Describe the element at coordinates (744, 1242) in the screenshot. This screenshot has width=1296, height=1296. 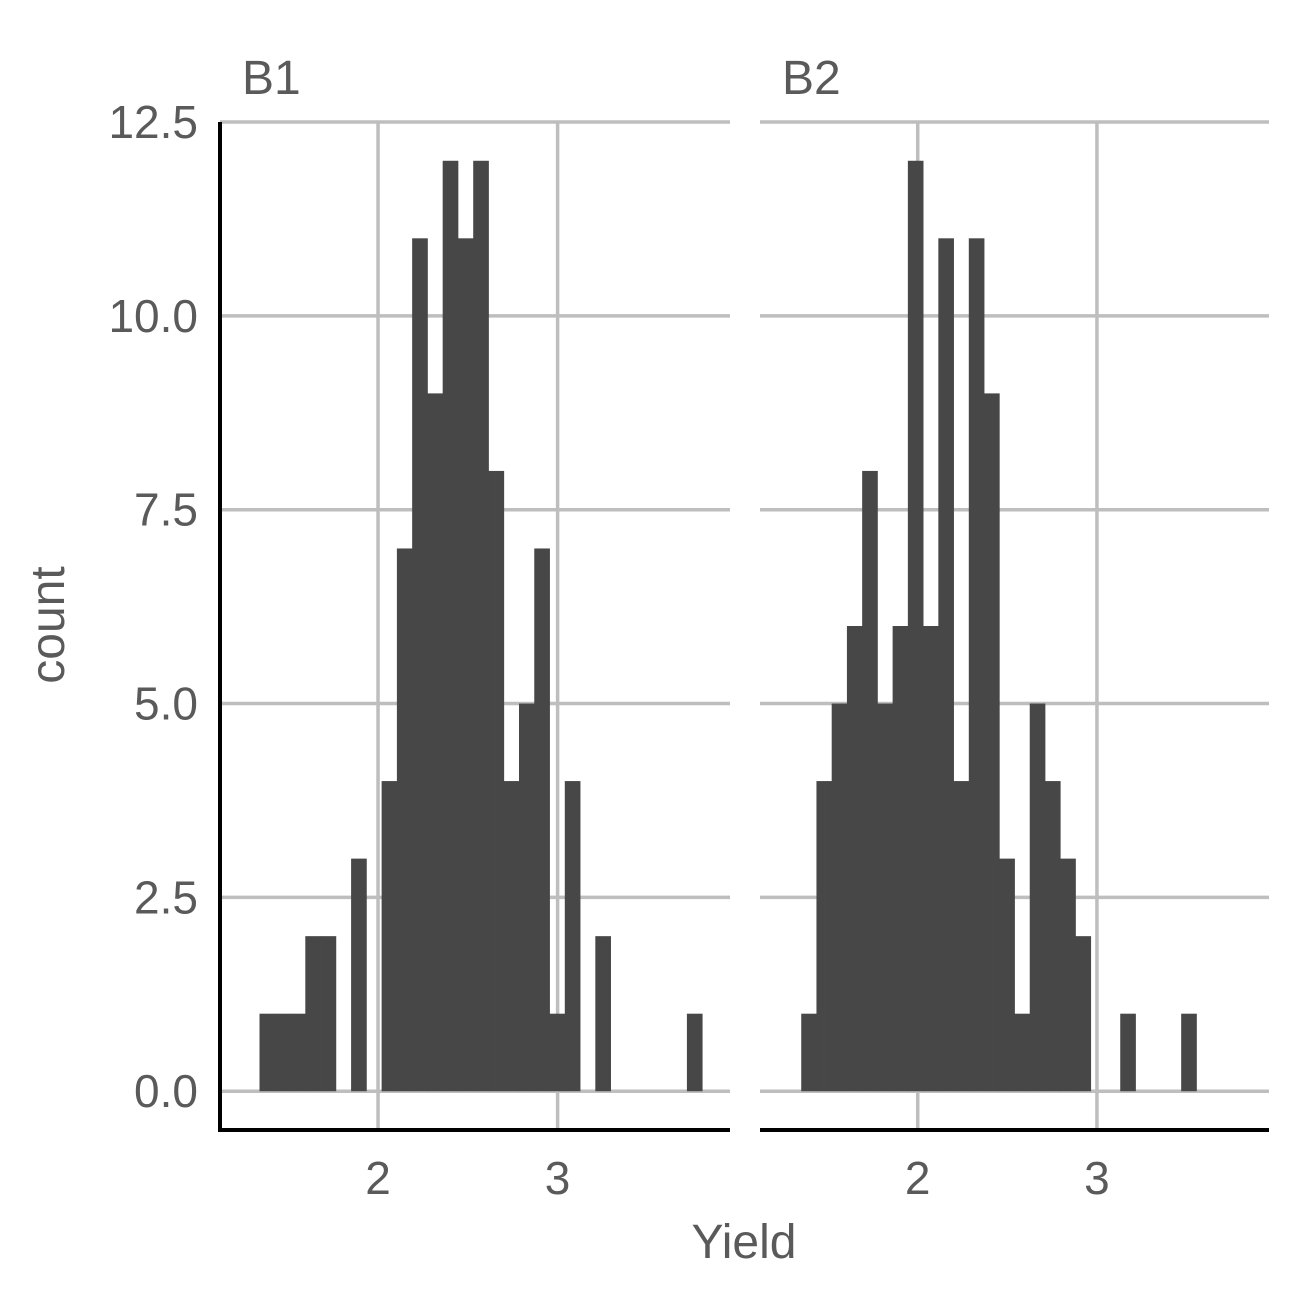
I see `x-axis-title: Yield` at that location.